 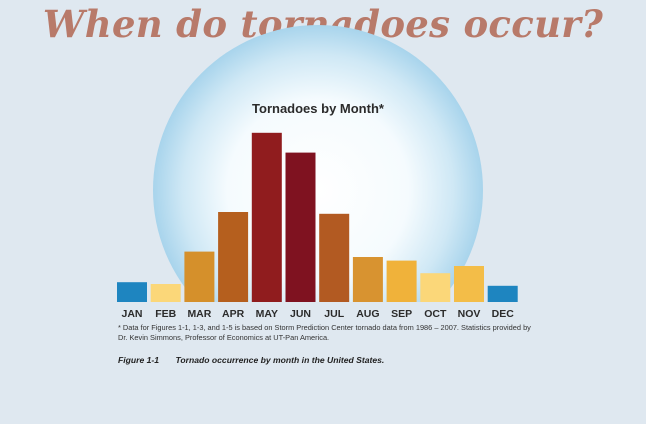 I want to click on x-tick-label-jul: JUL, so click(x=334, y=314).